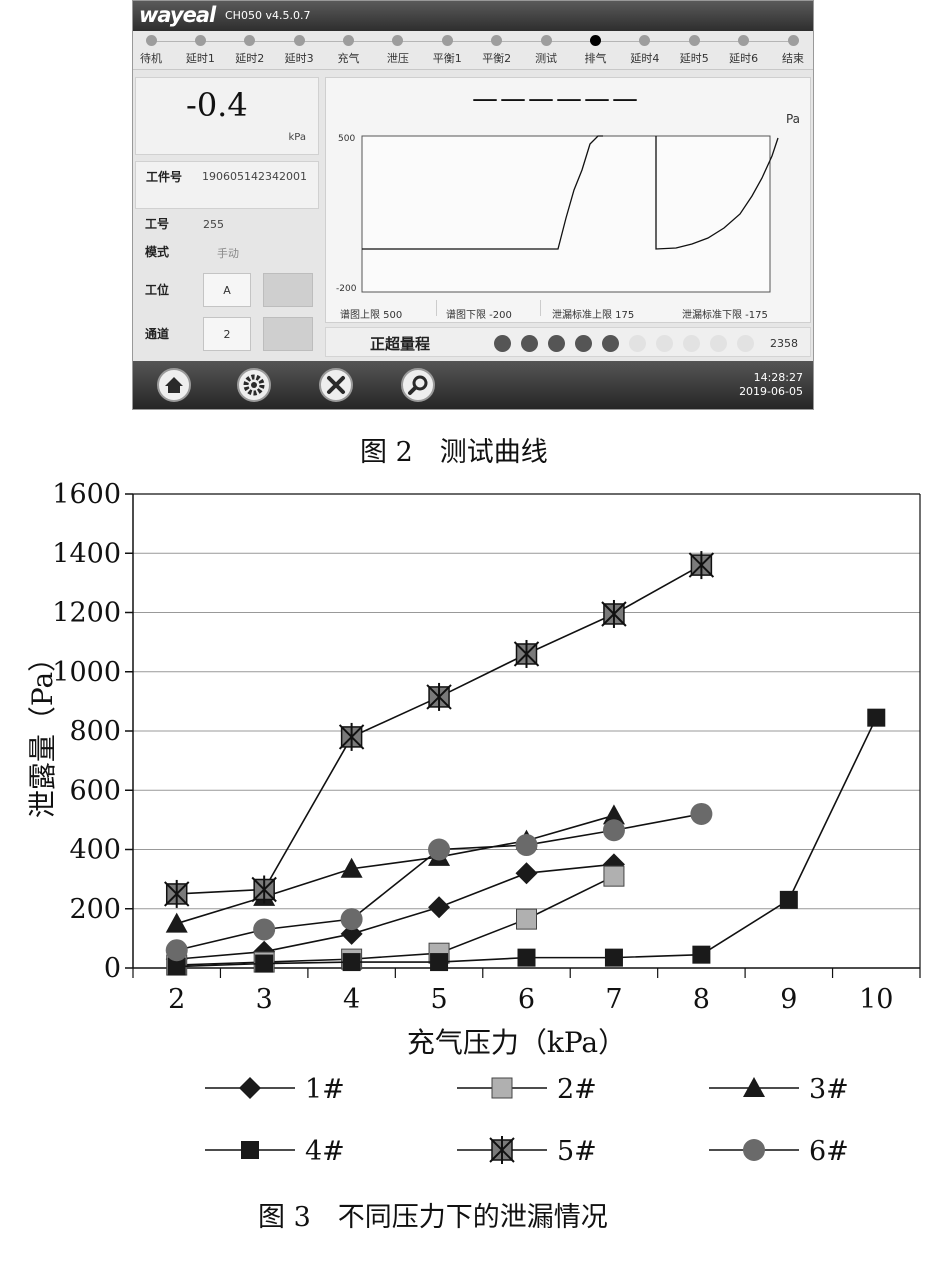 The height and width of the screenshot is (1261, 948). I want to click on y-tick-label: 400, so click(95, 850).